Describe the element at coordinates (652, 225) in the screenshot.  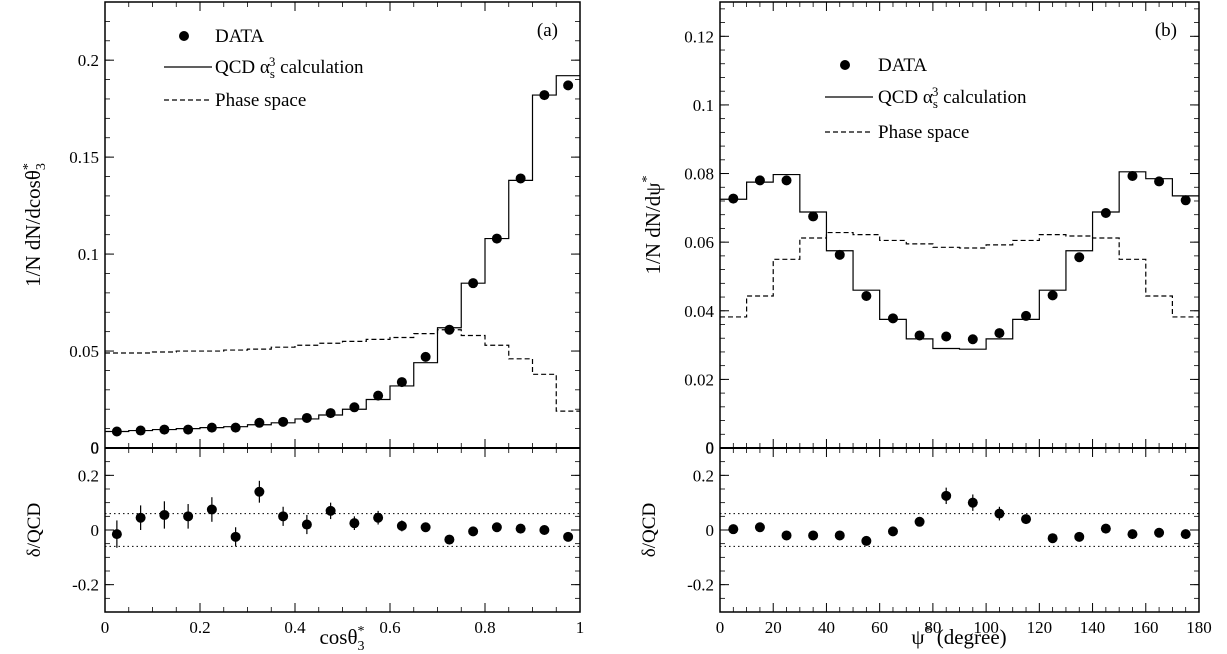
I see `y-axis-title: 1/N dN/dψ*` at that location.